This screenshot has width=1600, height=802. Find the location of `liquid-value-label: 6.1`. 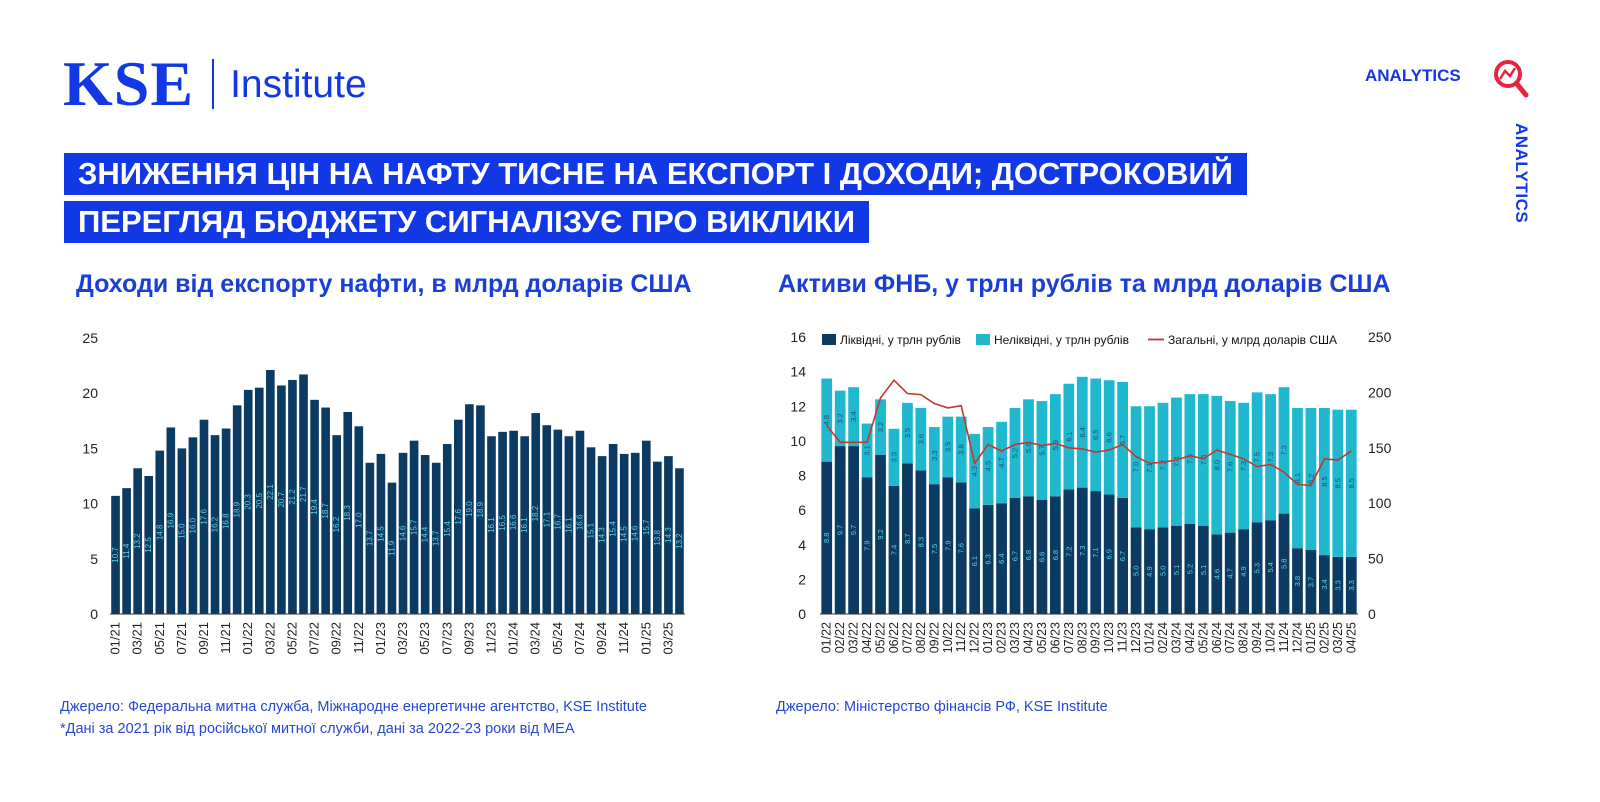

liquid-value-label: 6.1 is located at coordinates (974, 561).